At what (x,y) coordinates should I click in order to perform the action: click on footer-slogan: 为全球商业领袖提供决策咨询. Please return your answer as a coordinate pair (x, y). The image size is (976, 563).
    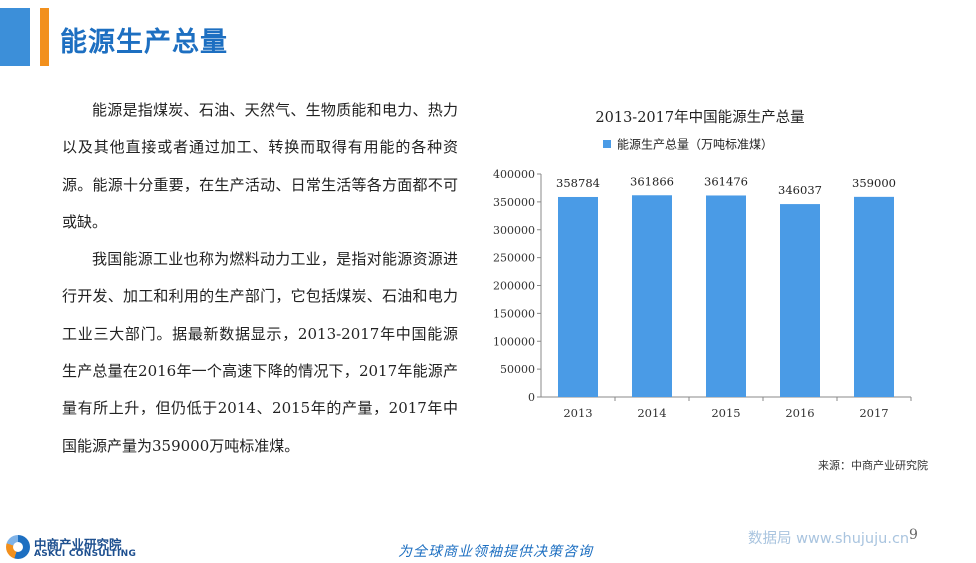
    Looking at the image, I should click on (495, 552).